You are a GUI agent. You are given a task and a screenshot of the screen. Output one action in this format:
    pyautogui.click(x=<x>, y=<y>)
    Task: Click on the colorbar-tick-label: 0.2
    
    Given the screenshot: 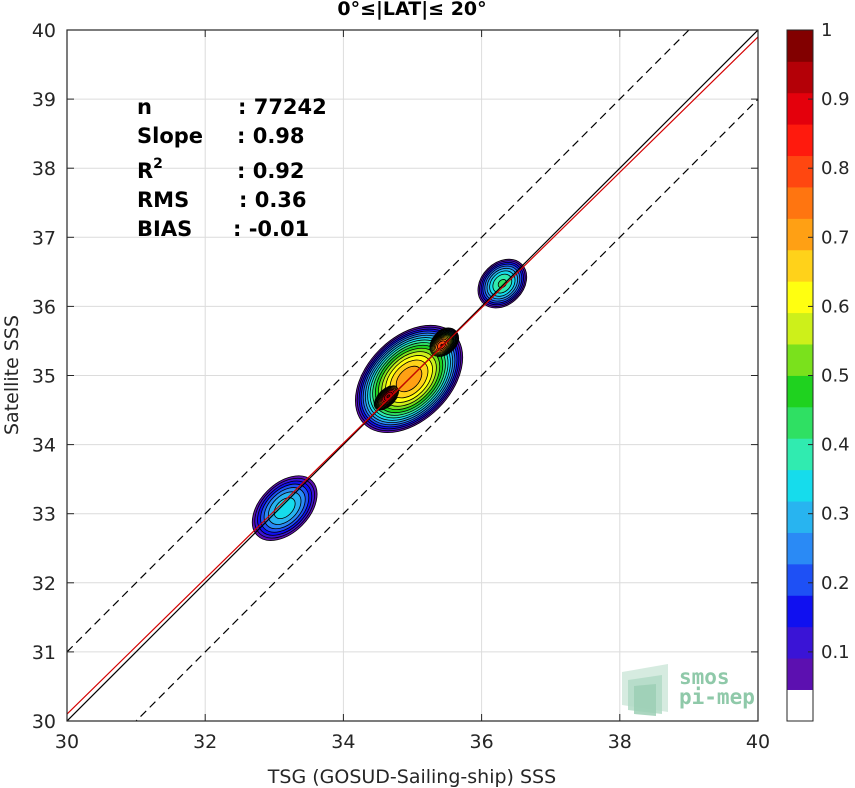 What is the action you would take?
    pyautogui.click(x=835, y=583)
    